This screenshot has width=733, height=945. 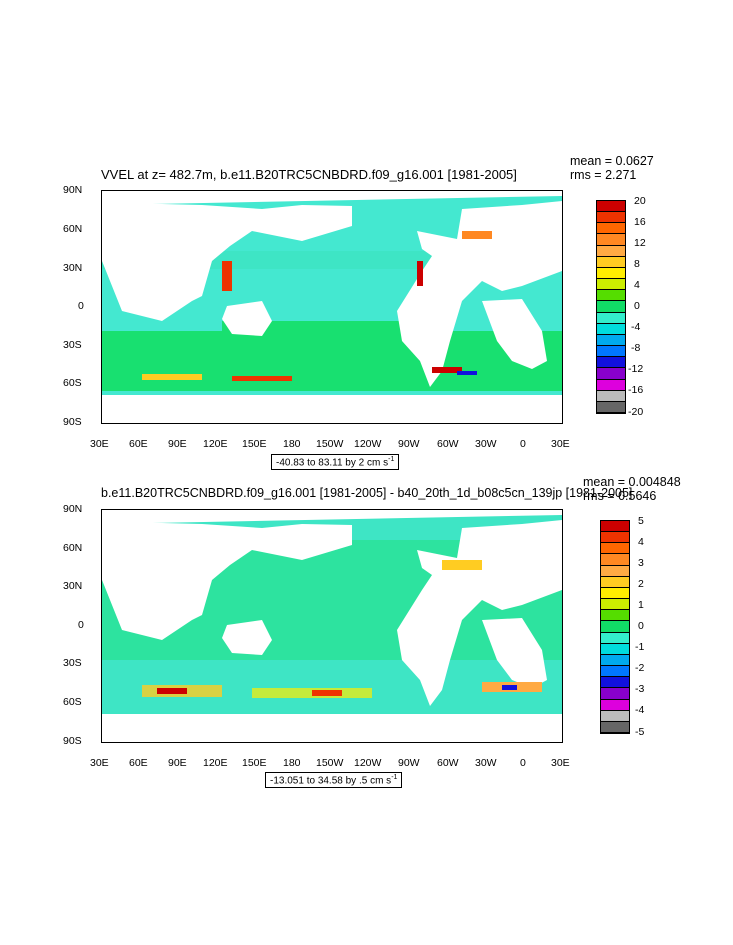 What do you see at coordinates (331, 781) in the screenshot?
I see `range-text: -13.051 to 34.58 by .5 cm s` at bounding box center [331, 781].